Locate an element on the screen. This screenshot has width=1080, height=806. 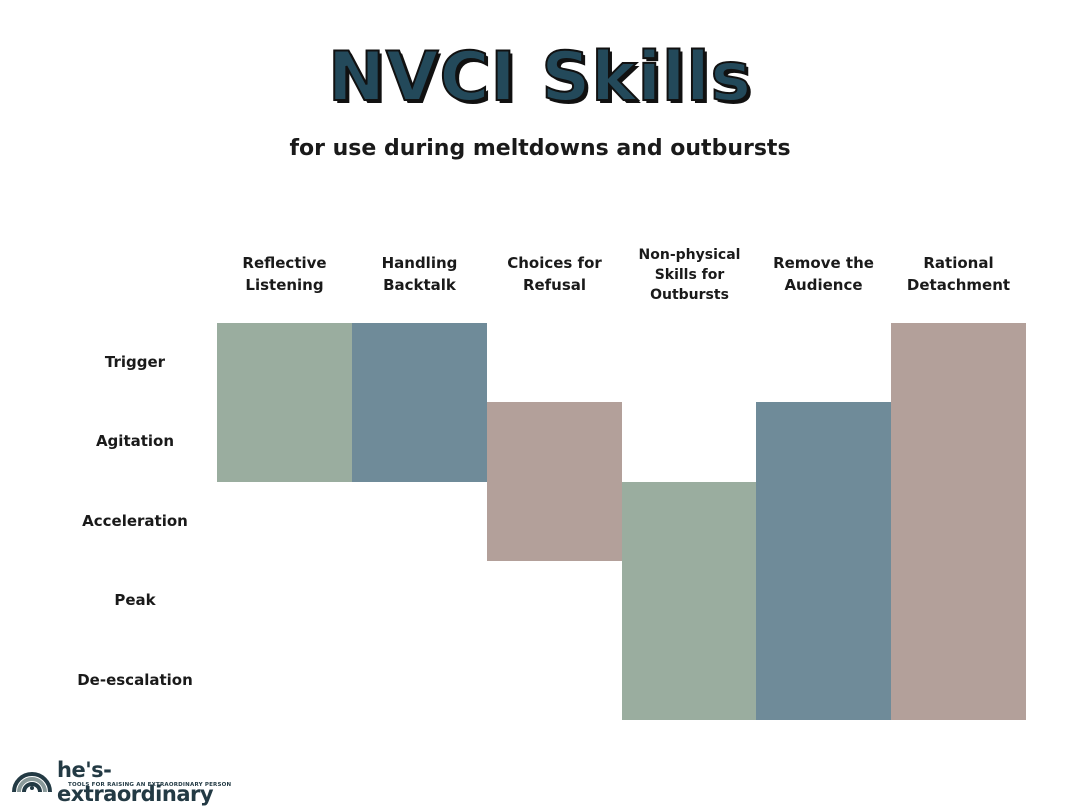
rainbow-icon is located at coordinates (32, 782).